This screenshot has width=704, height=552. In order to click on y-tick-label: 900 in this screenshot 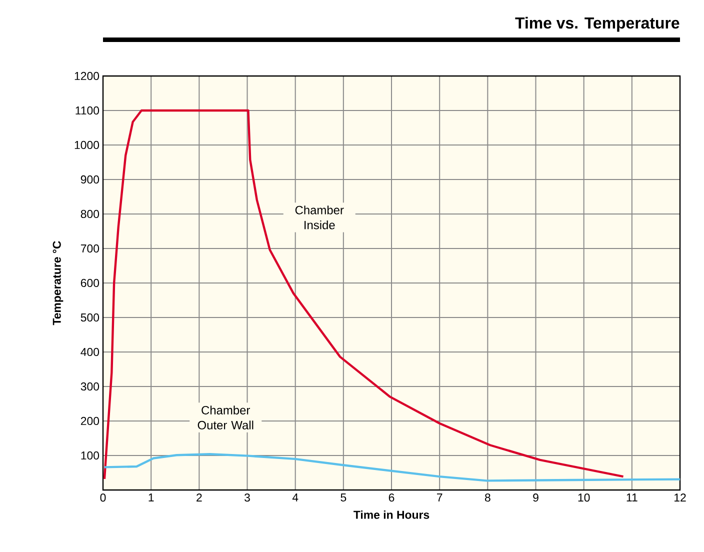, I will do `click(90, 179)`.